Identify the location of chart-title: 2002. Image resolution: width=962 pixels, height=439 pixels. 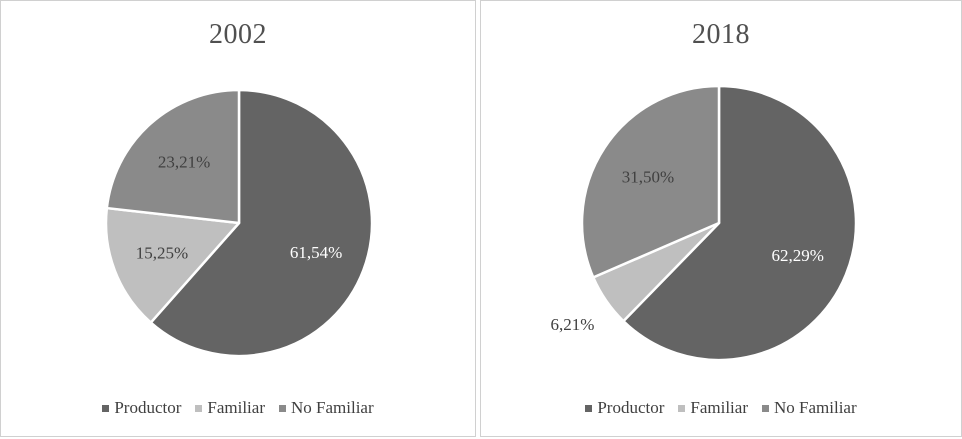
(238, 34).